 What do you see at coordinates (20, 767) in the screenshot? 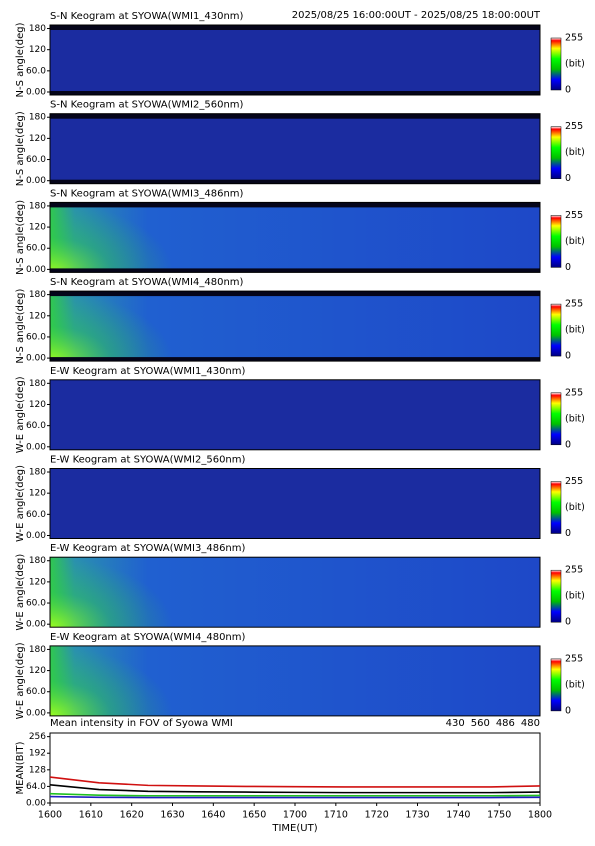
I see `y-axis-label: MEAN(BIT)` at bounding box center [20, 767].